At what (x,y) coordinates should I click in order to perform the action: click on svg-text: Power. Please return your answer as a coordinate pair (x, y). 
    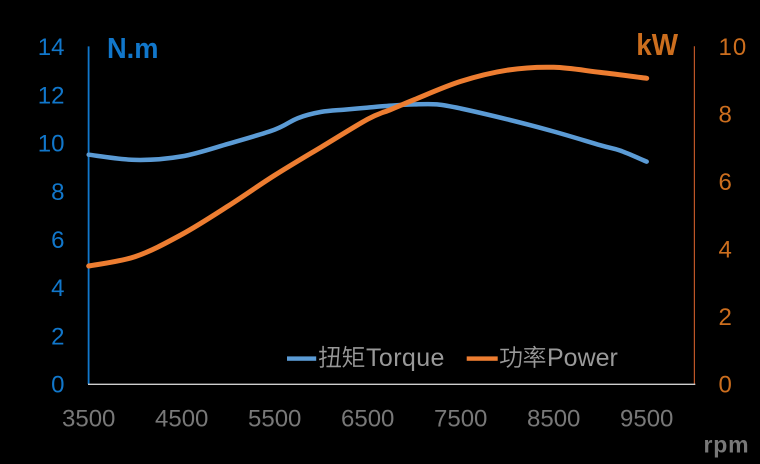
    Looking at the image, I should click on (582, 358).